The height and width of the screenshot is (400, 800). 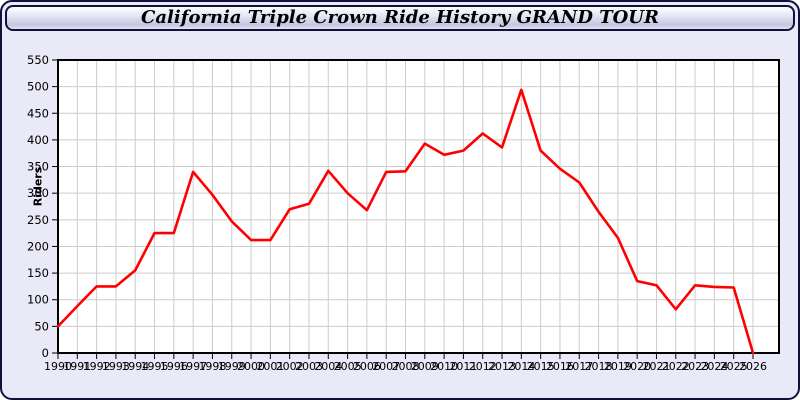 What do you see at coordinates (38, 140) in the screenshot?
I see `y-tick-label: 400` at bounding box center [38, 140].